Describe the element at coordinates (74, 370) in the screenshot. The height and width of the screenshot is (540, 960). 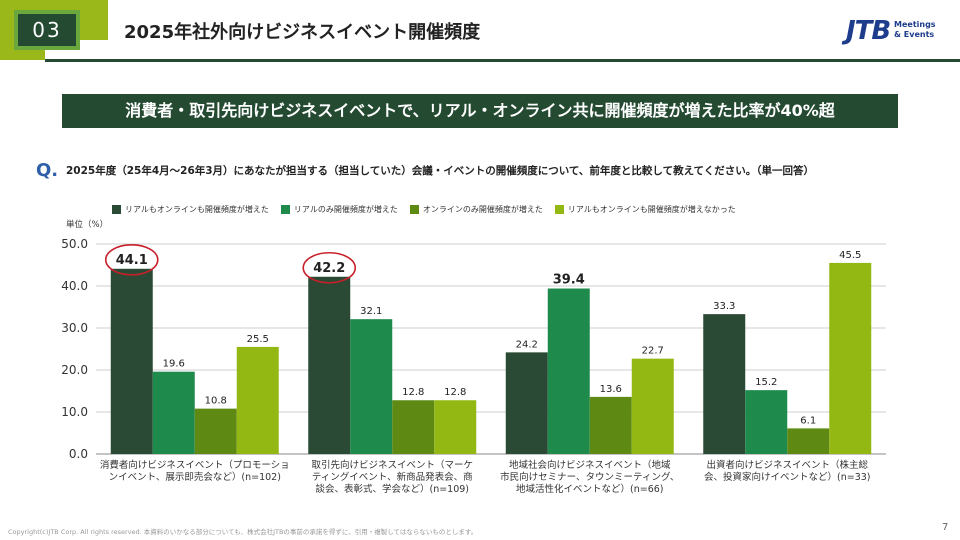
I see `y-tick-label: 20.0` at that location.